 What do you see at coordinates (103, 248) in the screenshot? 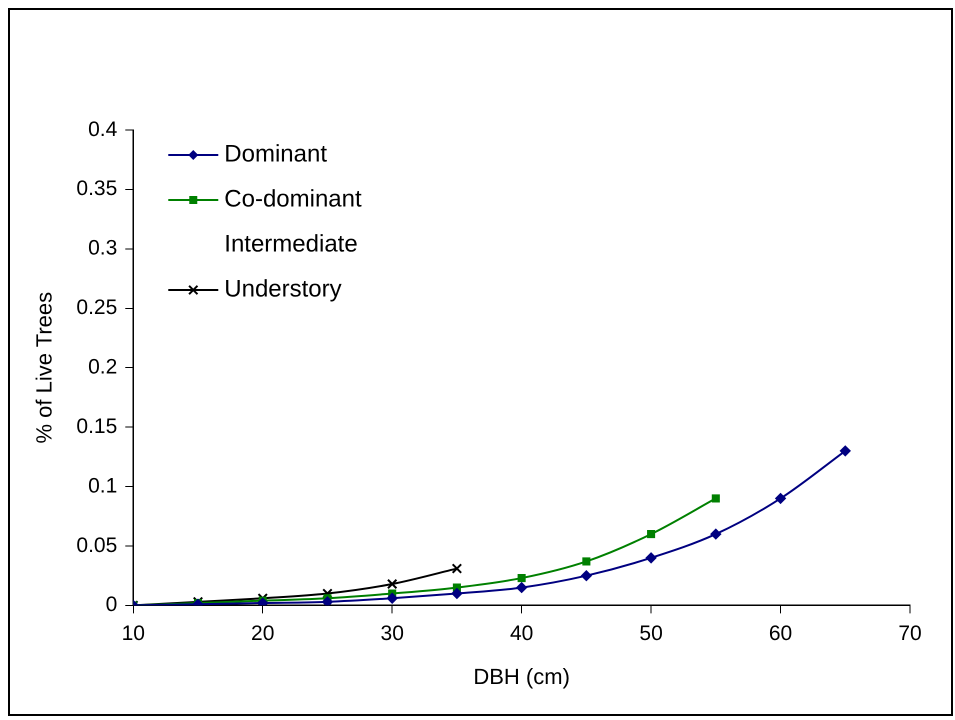
I see `y-tick-label: 0.3` at bounding box center [103, 248].